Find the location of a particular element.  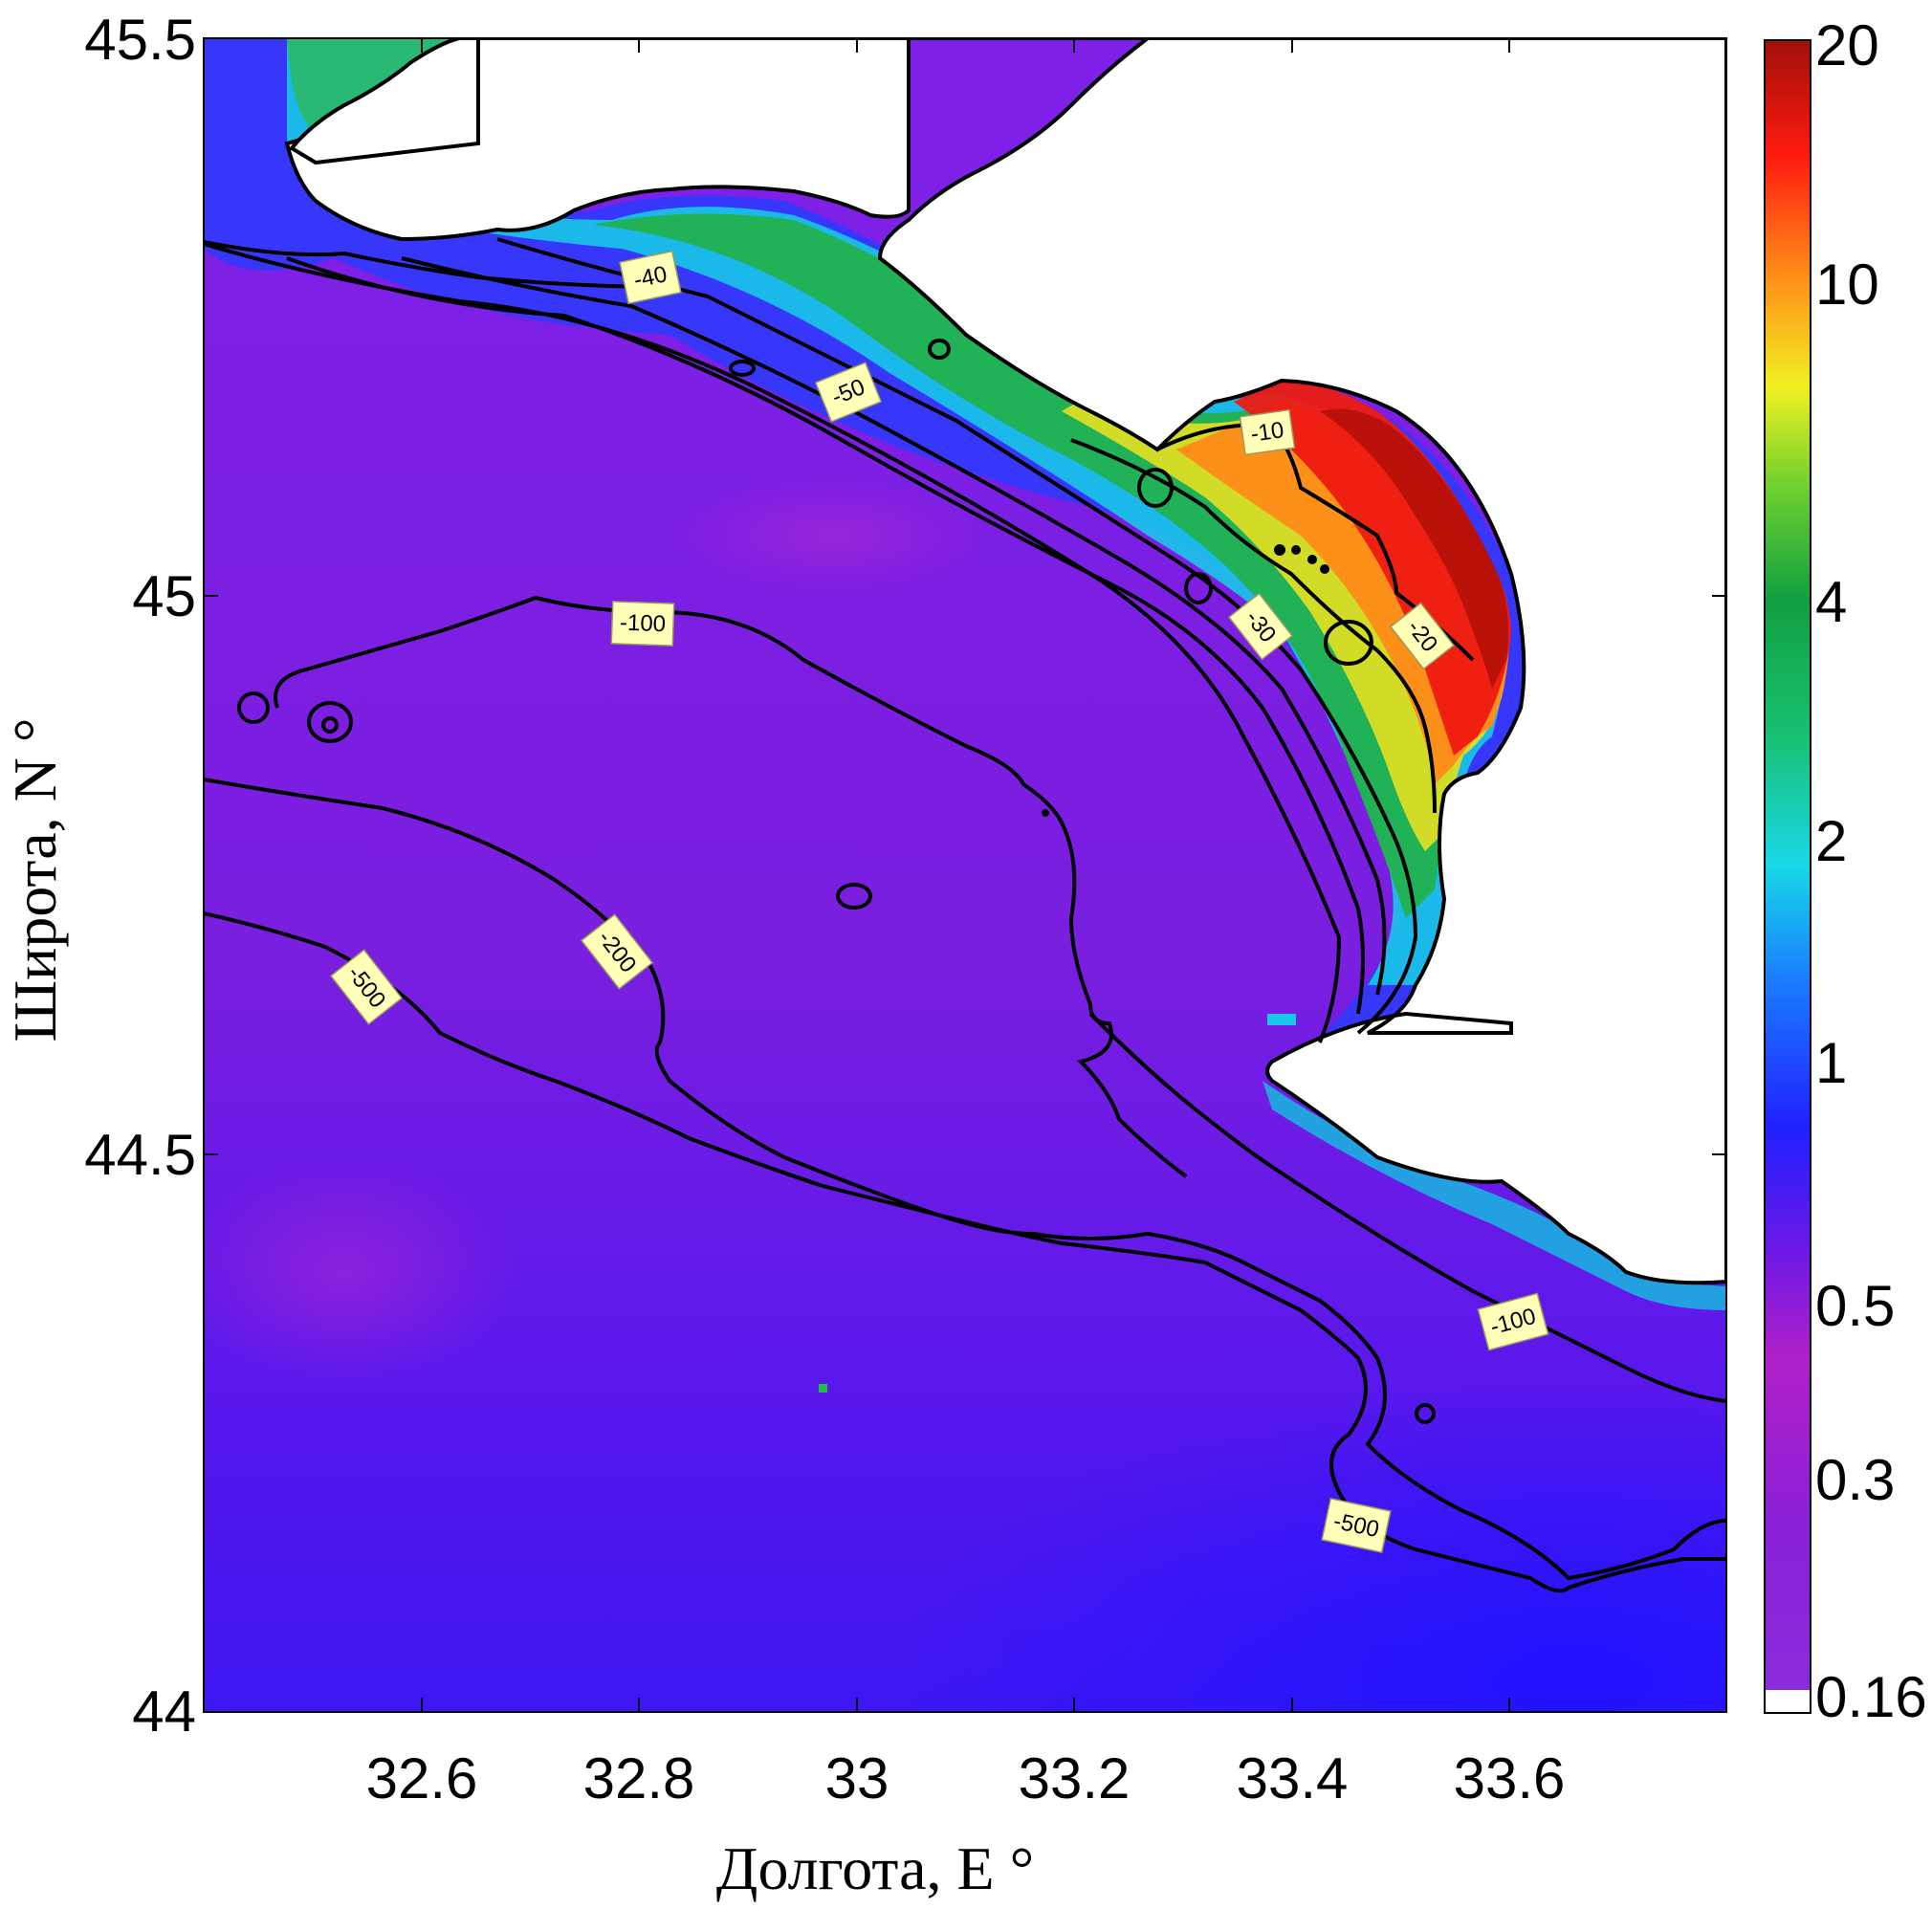

coastal-band-darkred is located at coordinates (1414, 548).